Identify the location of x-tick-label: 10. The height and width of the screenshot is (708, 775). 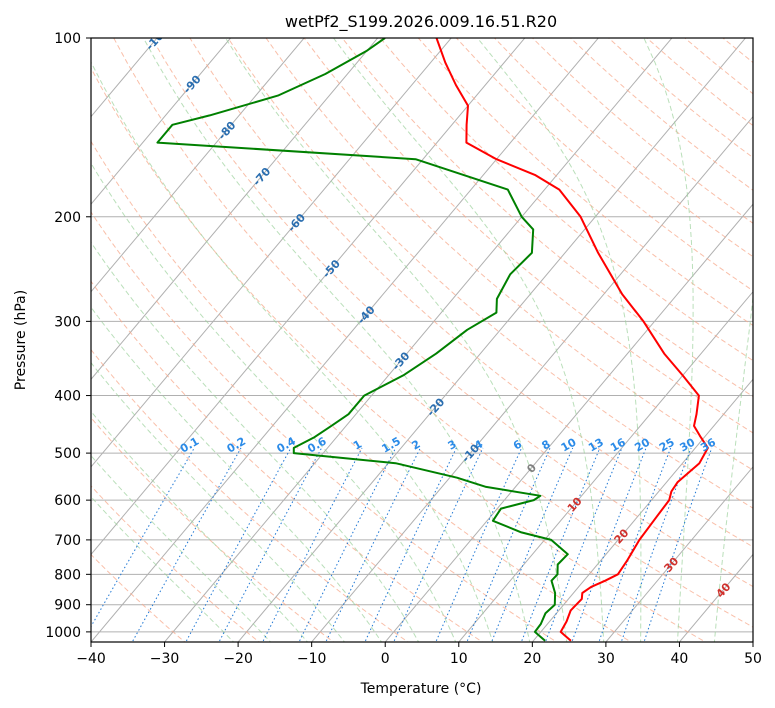
(459, 659).